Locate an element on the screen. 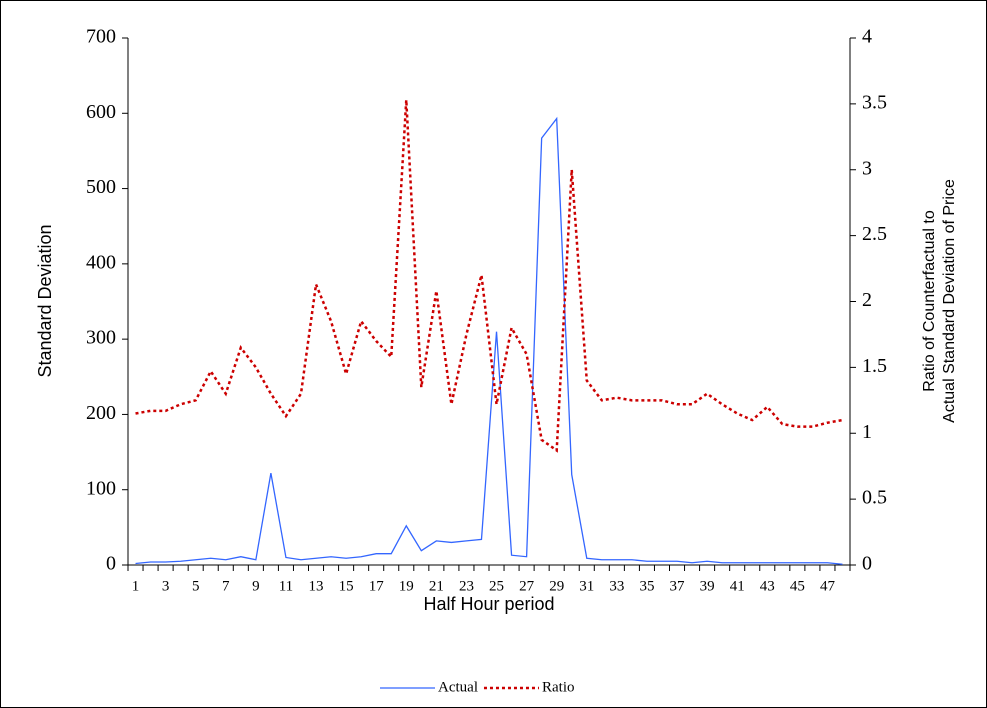 The image size is (987, 708). x-tick-label: 29 is located at coordinates (556, 586).